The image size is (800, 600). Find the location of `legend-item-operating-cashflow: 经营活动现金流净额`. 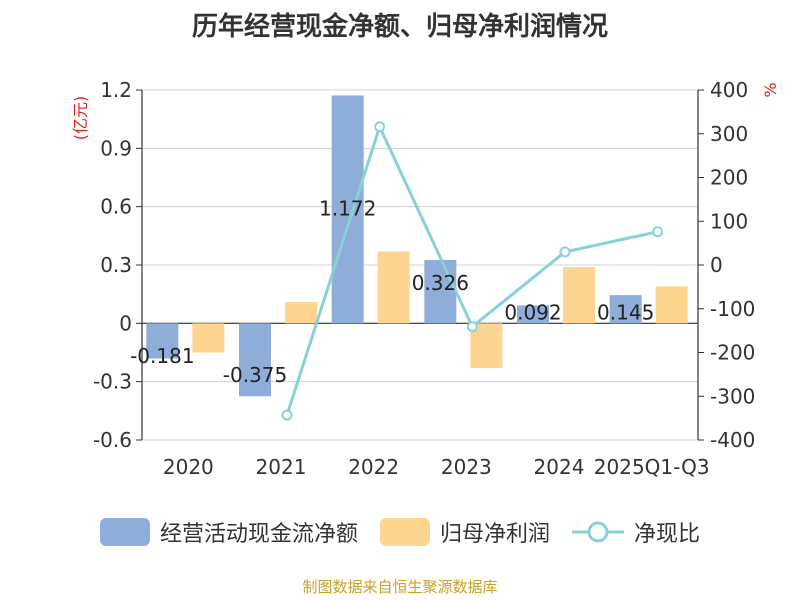

legend-item-operating-cashflow: 经营活动现金流净额 is located at coordinates (228, 532).